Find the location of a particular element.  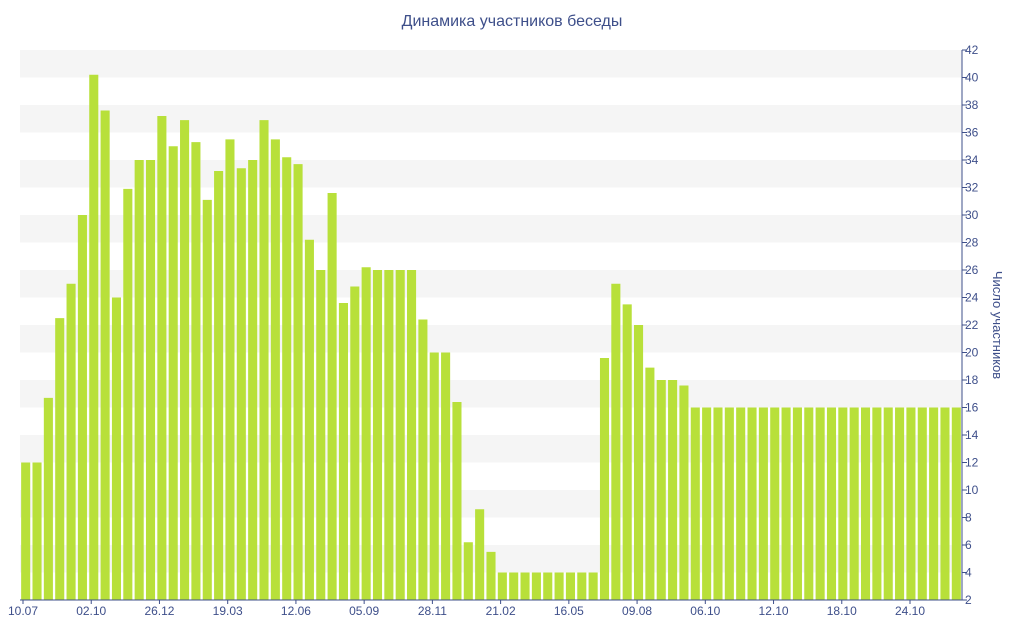

x-tick-label: 10.07 is located at coordinates (23, 611).